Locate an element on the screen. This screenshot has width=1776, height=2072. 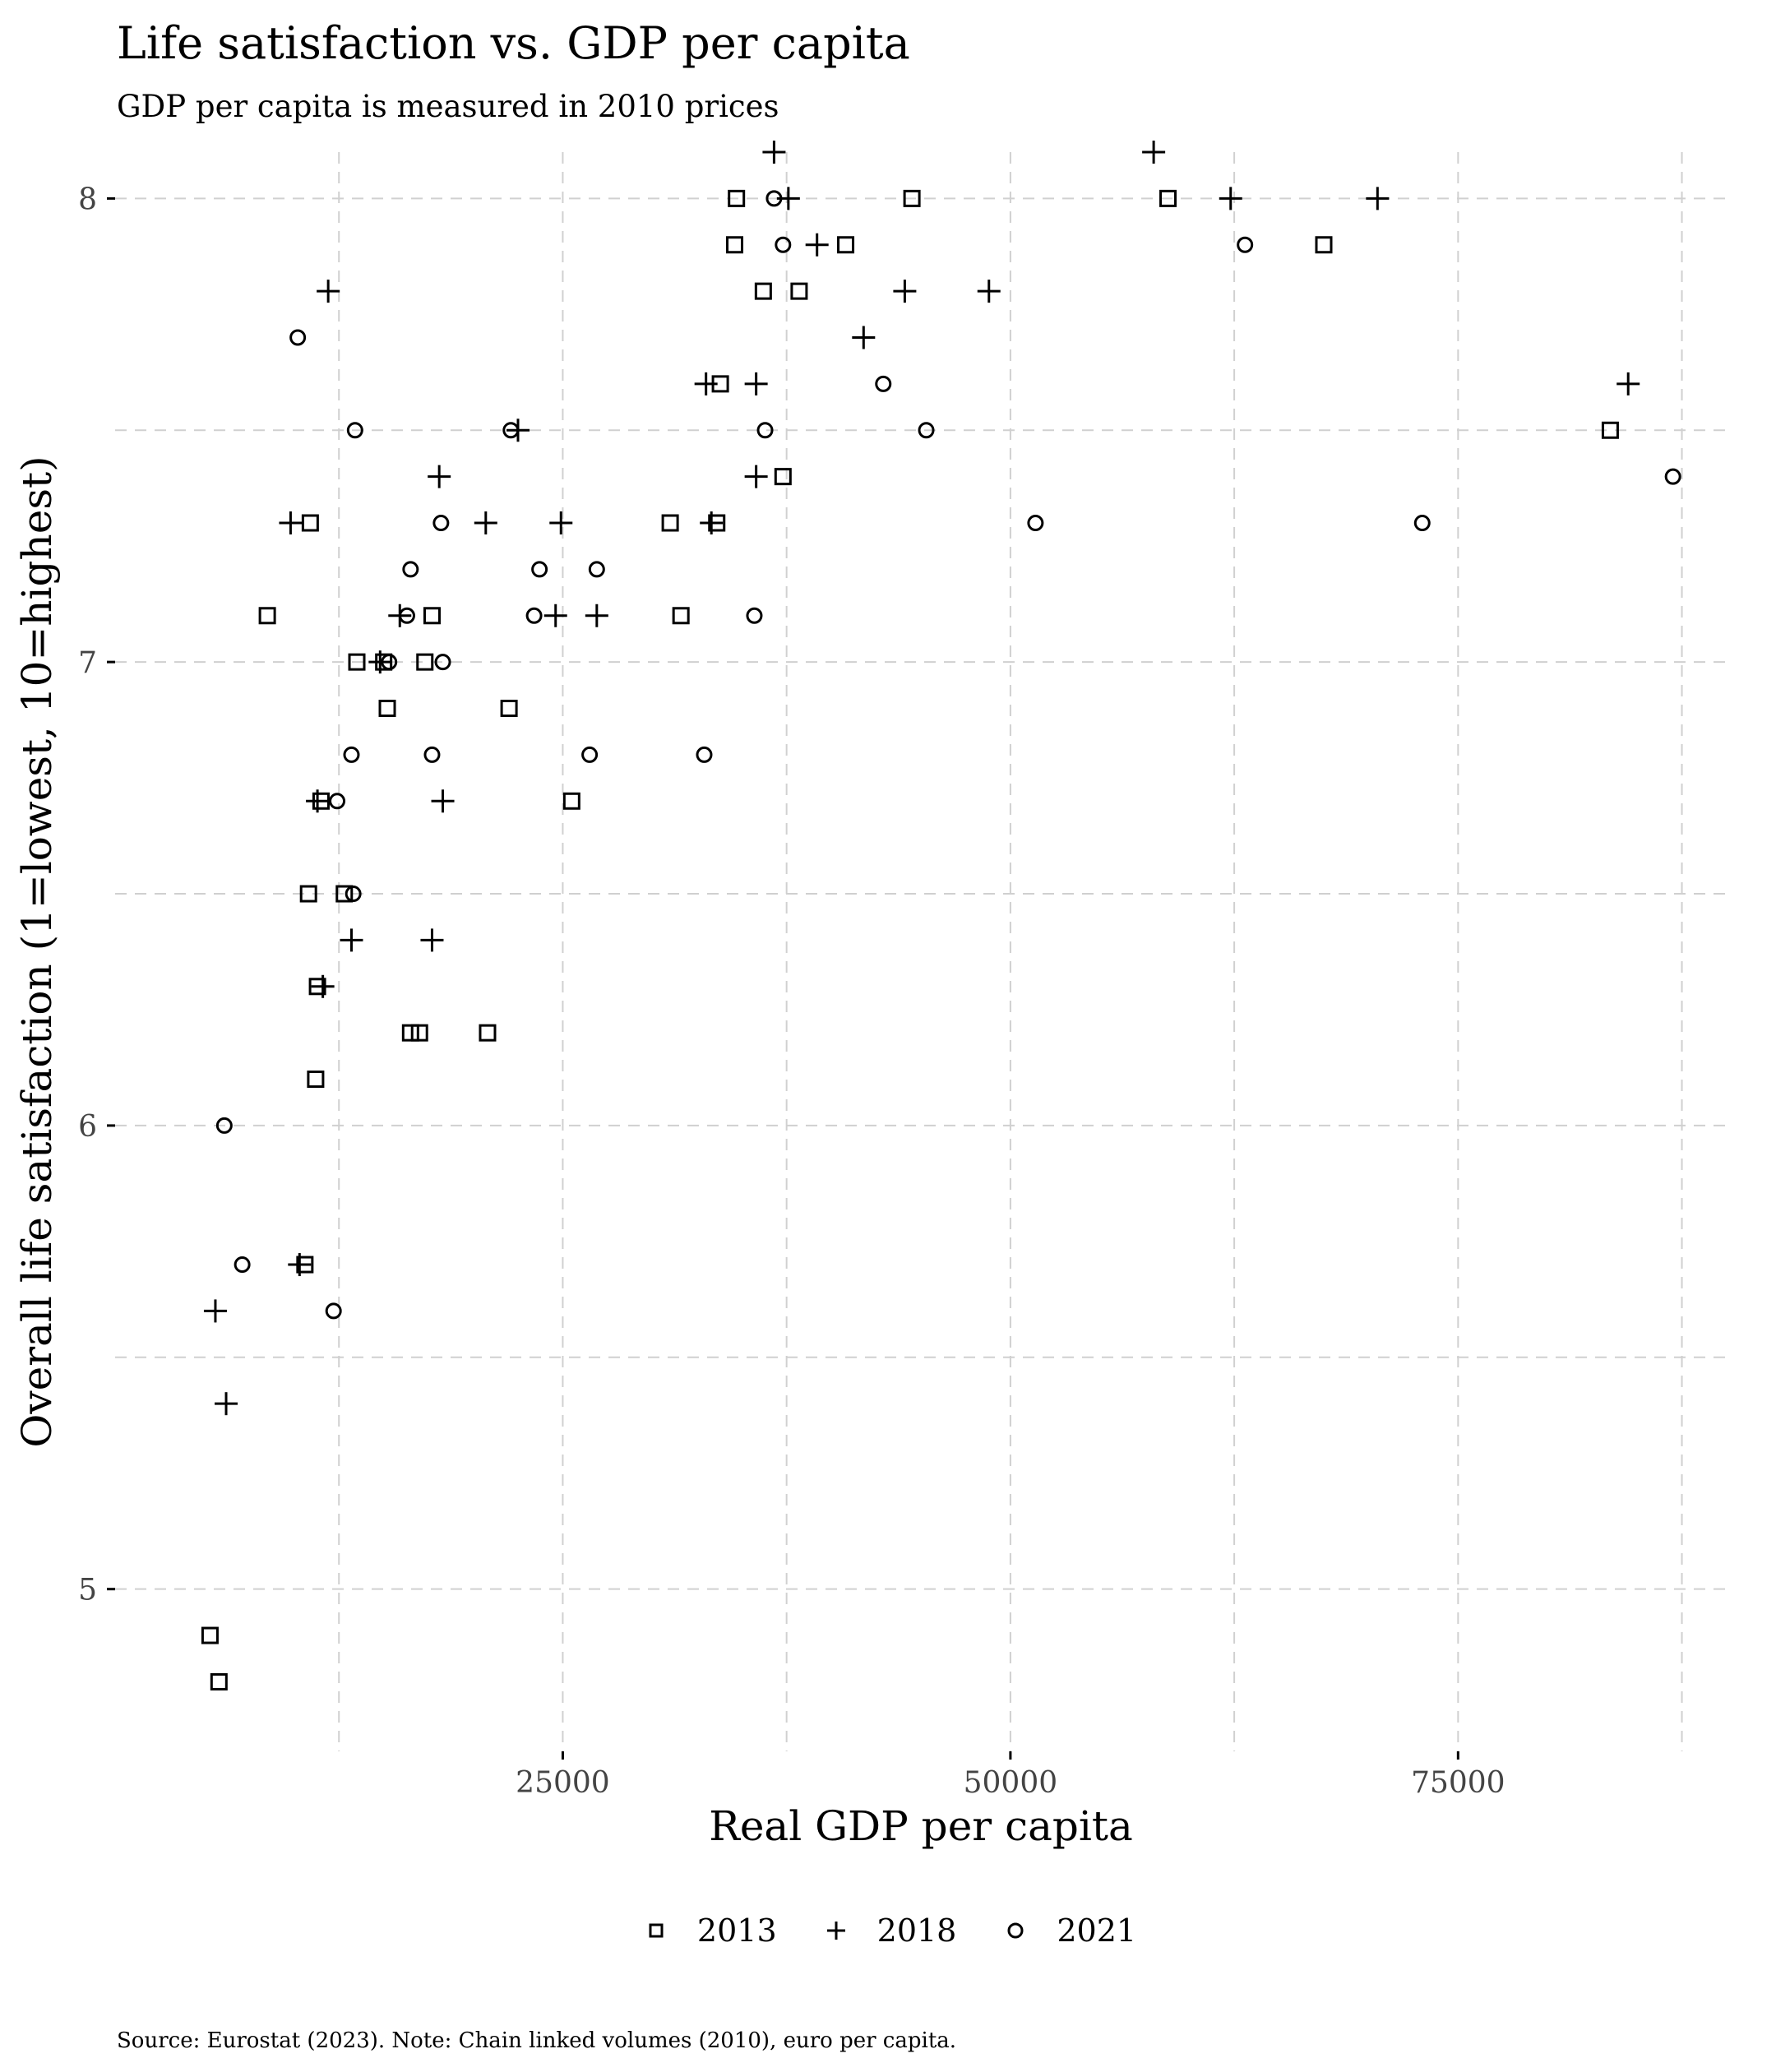
square-marker-icon is located at coordinates (656, 1930).